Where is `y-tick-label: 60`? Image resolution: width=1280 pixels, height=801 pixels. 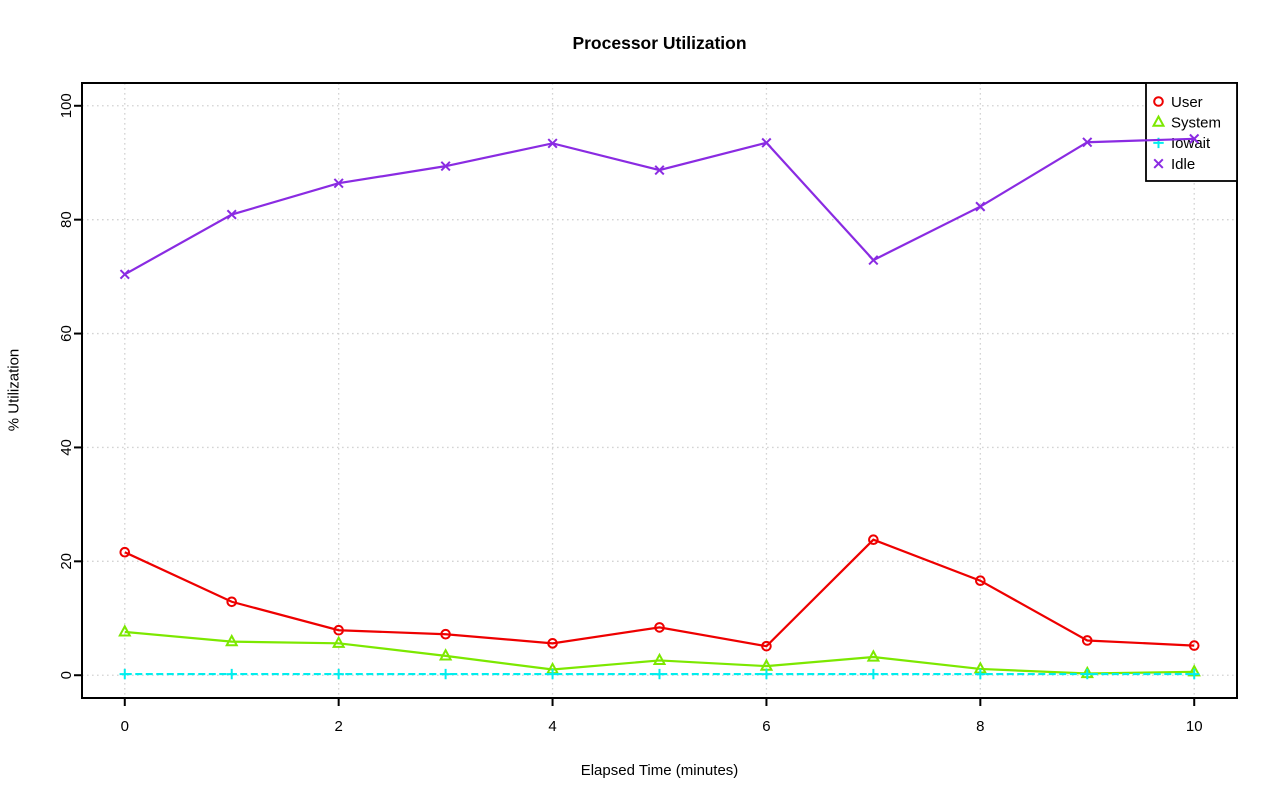
y-tick-label: 60 is located at coordinates (66, 333).